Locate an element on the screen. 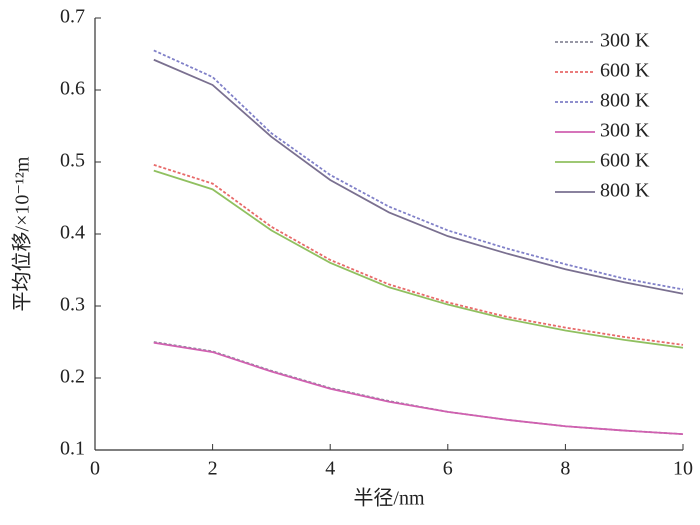 Image resolution: width=700 pixels, height=525 pixels. x-tick-label: 6 is located at coordinates (448, 469).